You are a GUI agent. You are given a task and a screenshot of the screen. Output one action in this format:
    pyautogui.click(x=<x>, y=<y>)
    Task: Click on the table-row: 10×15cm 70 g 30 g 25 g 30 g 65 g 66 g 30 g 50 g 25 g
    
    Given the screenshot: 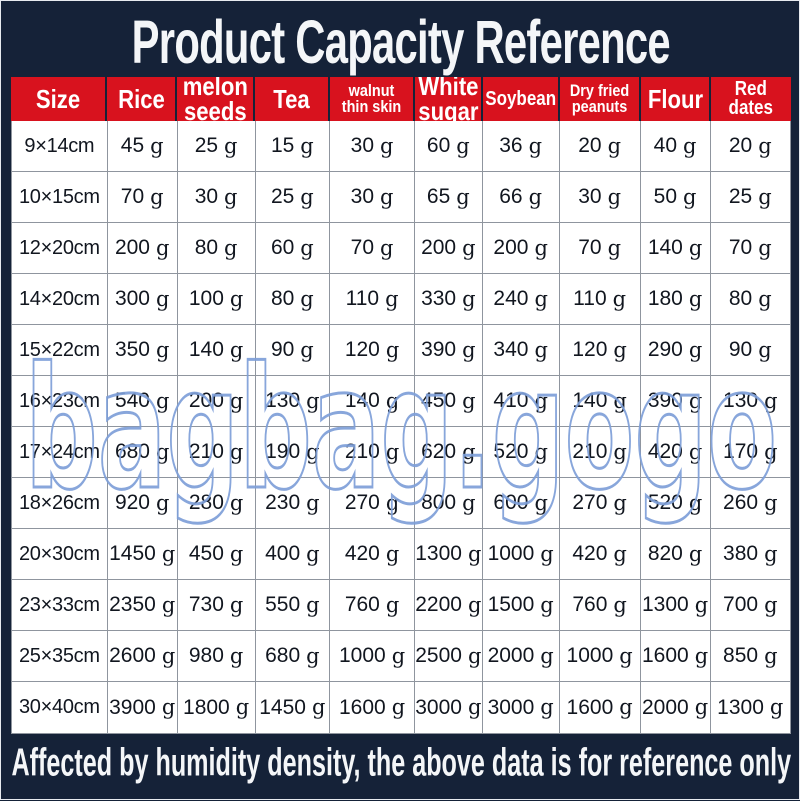 What is the action you would take?
    pyautogui.click(x=401, y=197)
    